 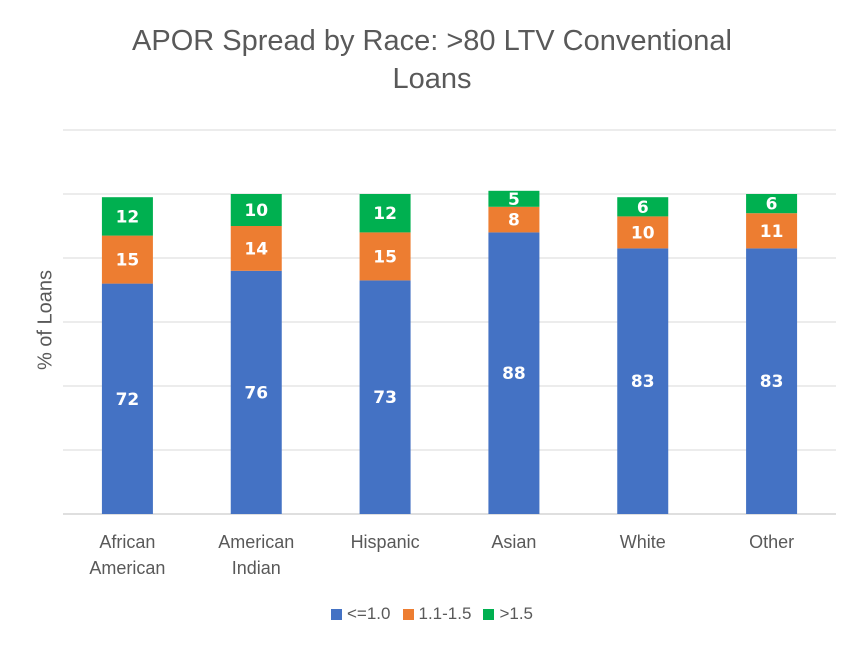 I want to click on x-tick-label: Asian, so click(x=513, y=542).